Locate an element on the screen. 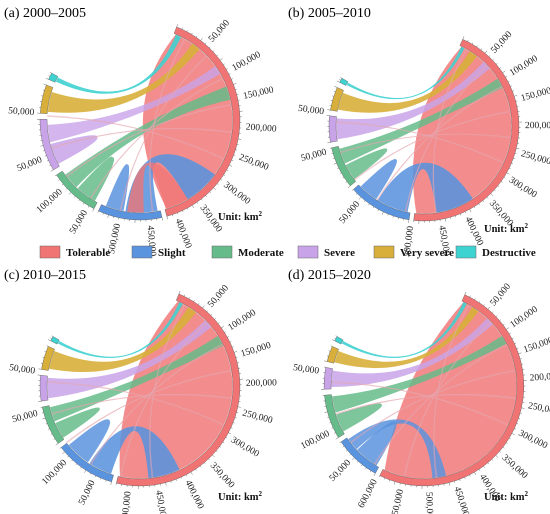 The height and width of the screenshot is (514, 550). sector-tolerable is located at coordinates (178, 390).